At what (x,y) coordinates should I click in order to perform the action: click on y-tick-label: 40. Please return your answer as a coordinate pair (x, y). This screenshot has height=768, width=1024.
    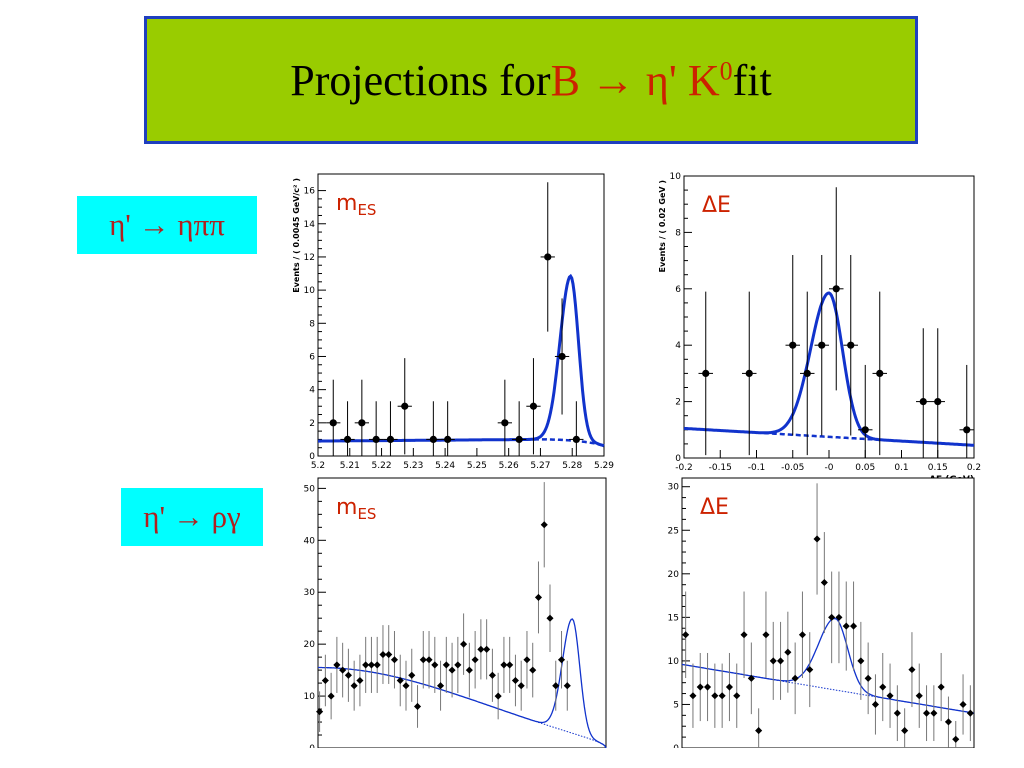
    Looking at the image, I should click on (310, 541).